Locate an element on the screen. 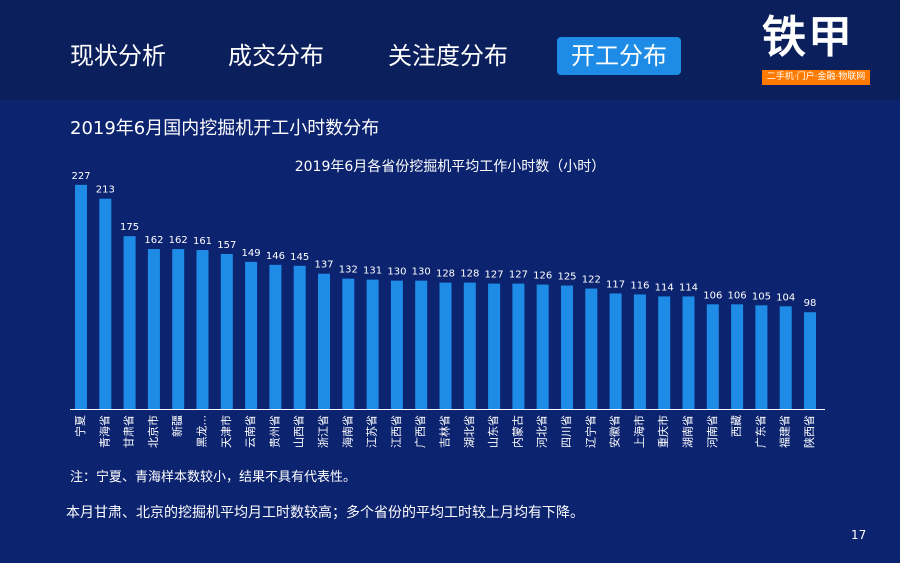 The height and width of the screenshot is (563, 900). bar-value-label-25: 114 is located at coordinates (688, 287).